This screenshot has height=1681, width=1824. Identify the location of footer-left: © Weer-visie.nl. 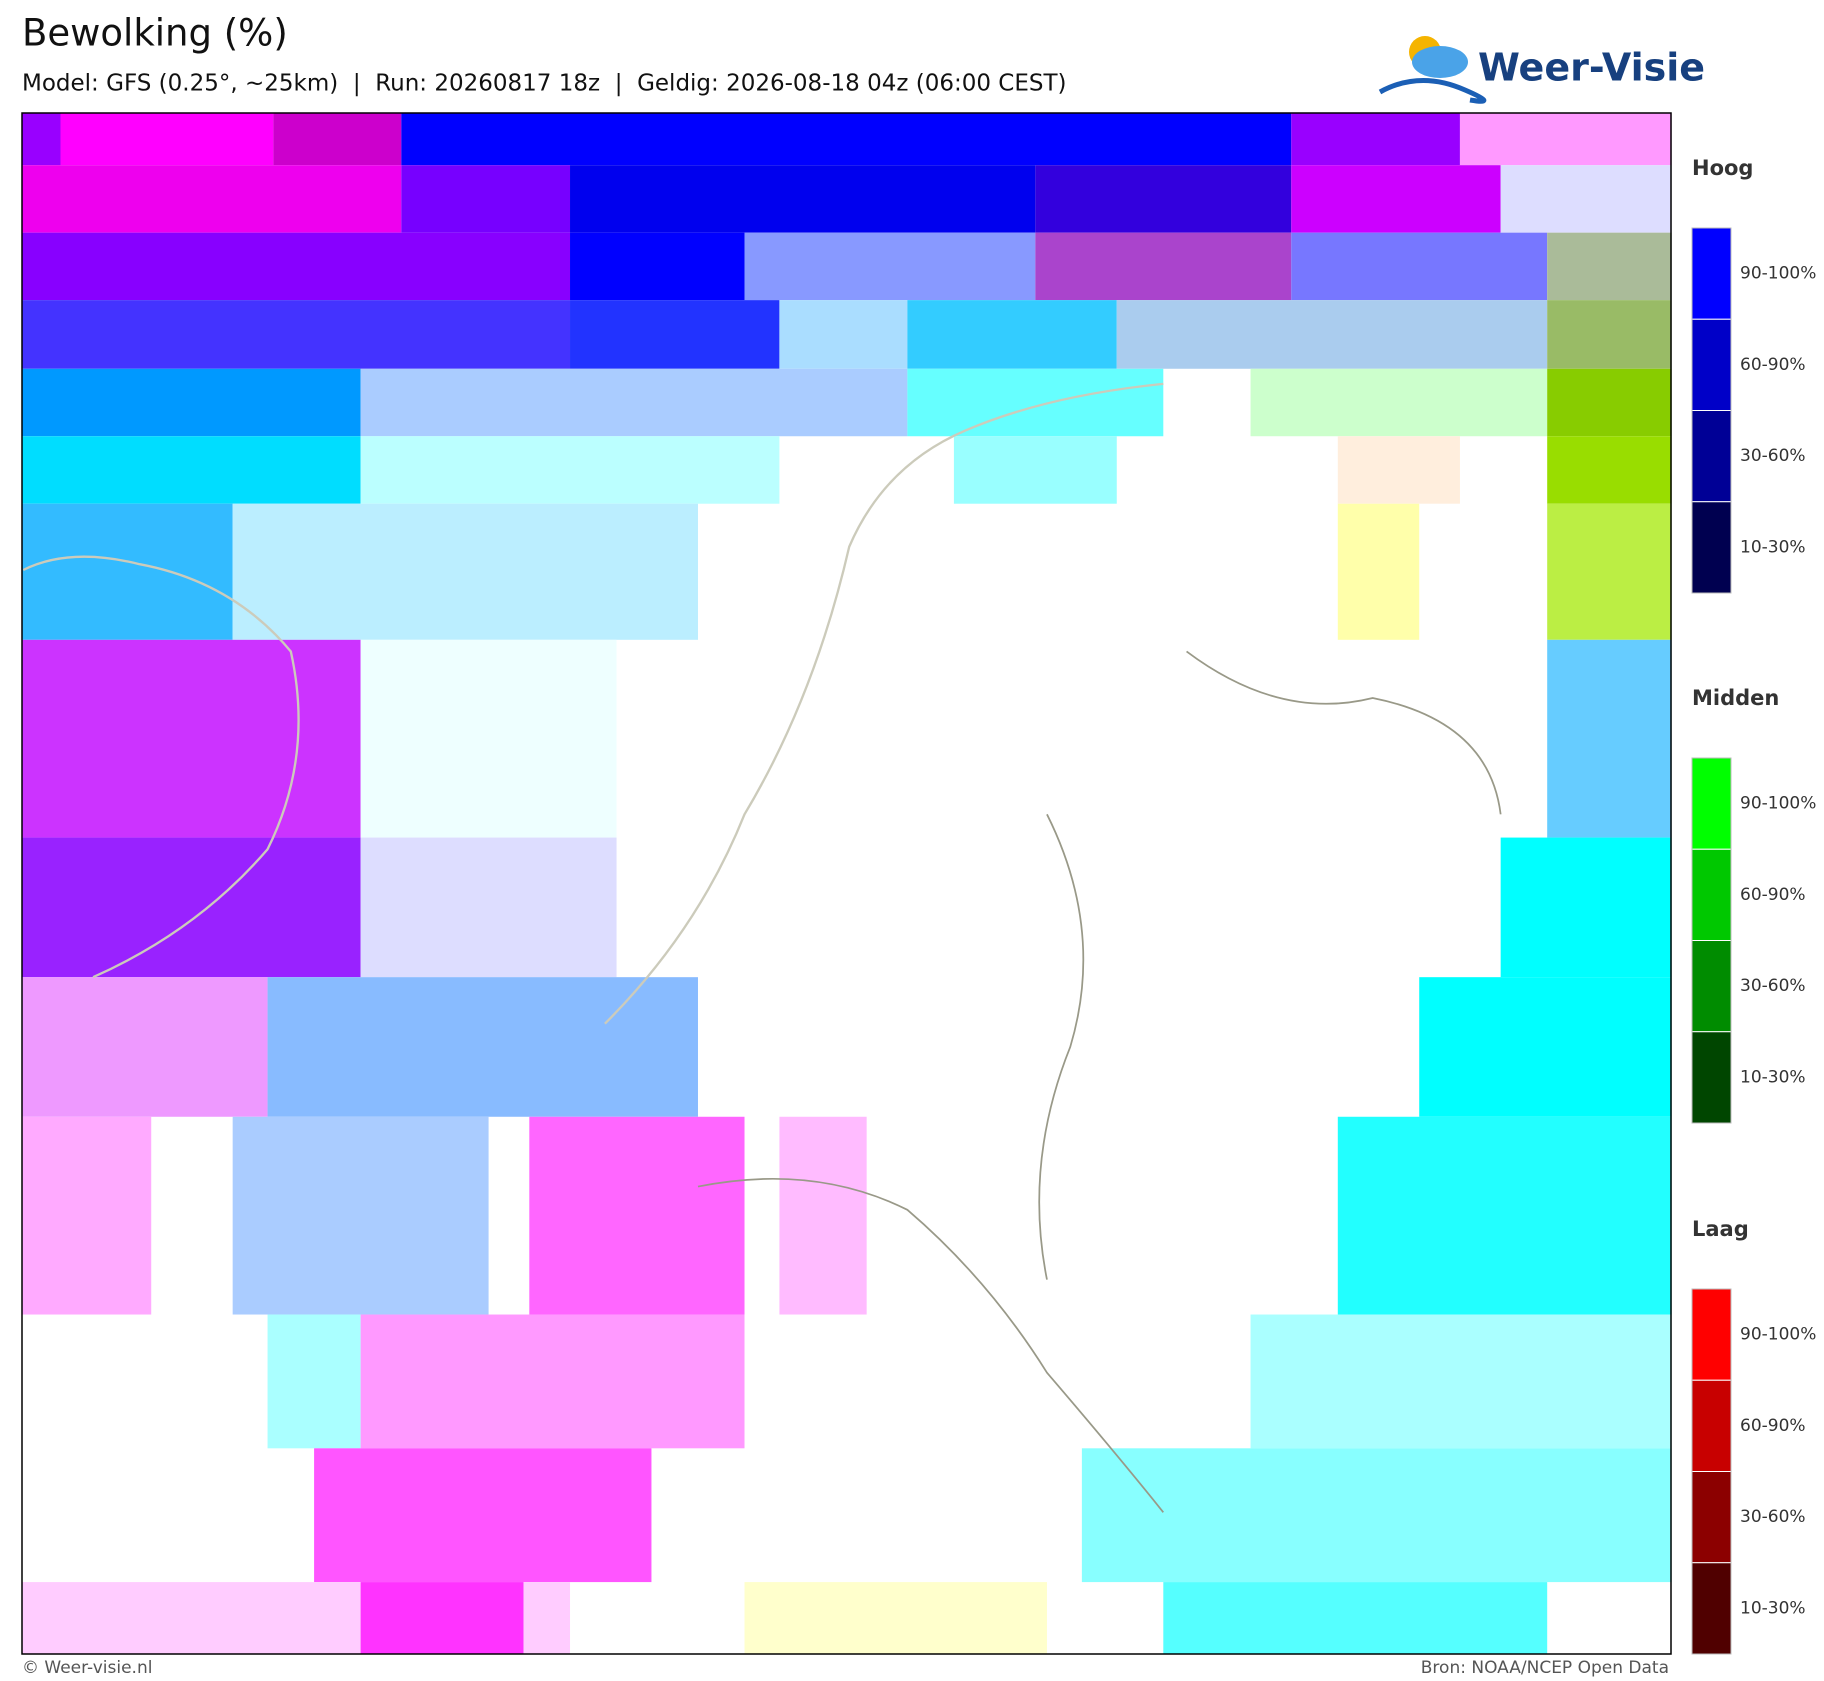
(87, 1668).